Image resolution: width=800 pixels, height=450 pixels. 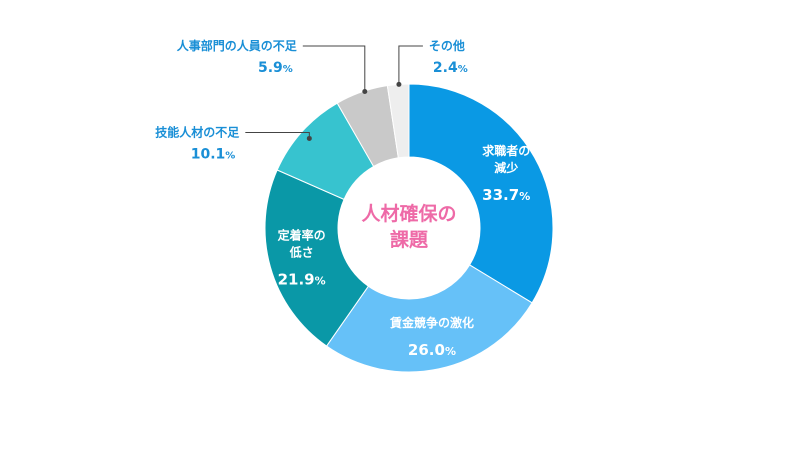 What do you see at coordinates (317, 258) in the screenshot?
I see `slice-3-arc` at bounding box center [317, 258].